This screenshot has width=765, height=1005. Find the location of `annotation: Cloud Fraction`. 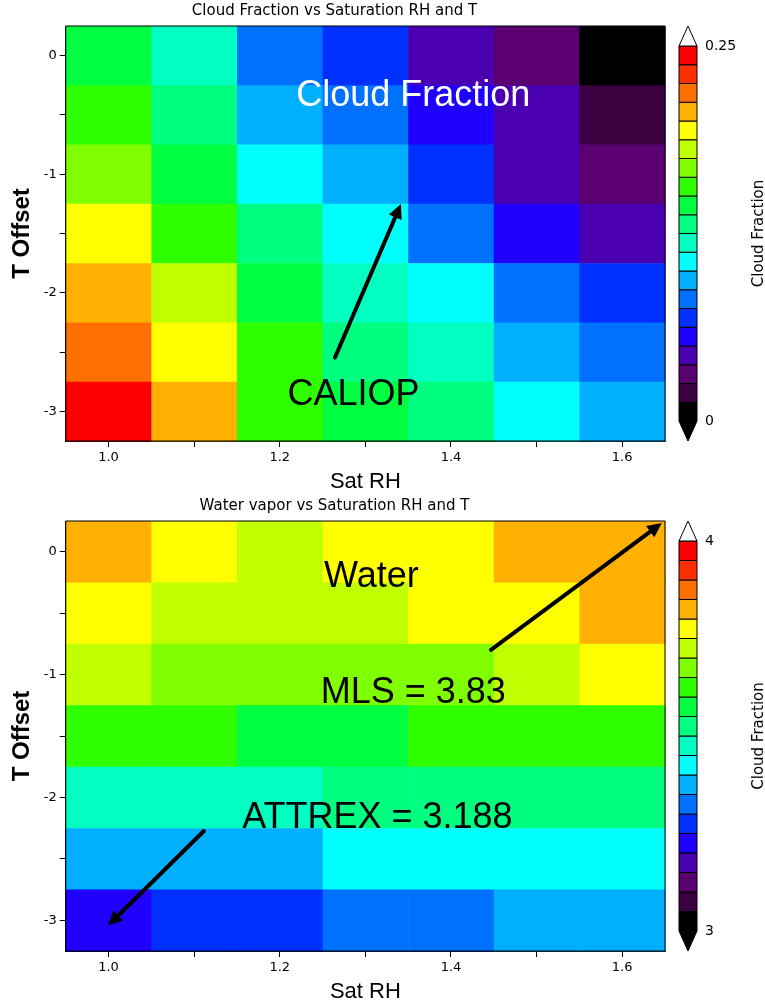

annotation: Cloud Fraction is located at coordinates (413, 94).